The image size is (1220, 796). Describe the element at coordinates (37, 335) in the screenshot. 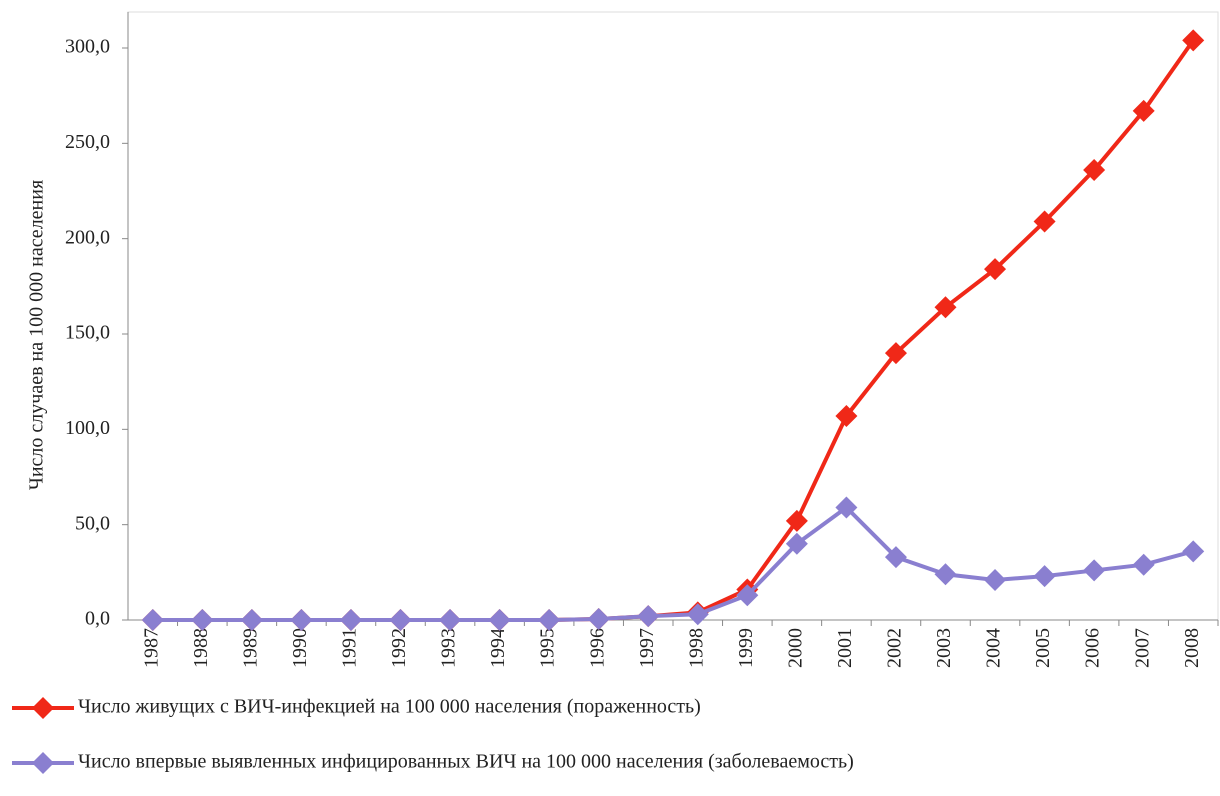

I see `y-axis-label: Число случаев на 100 000 населения` at that location.